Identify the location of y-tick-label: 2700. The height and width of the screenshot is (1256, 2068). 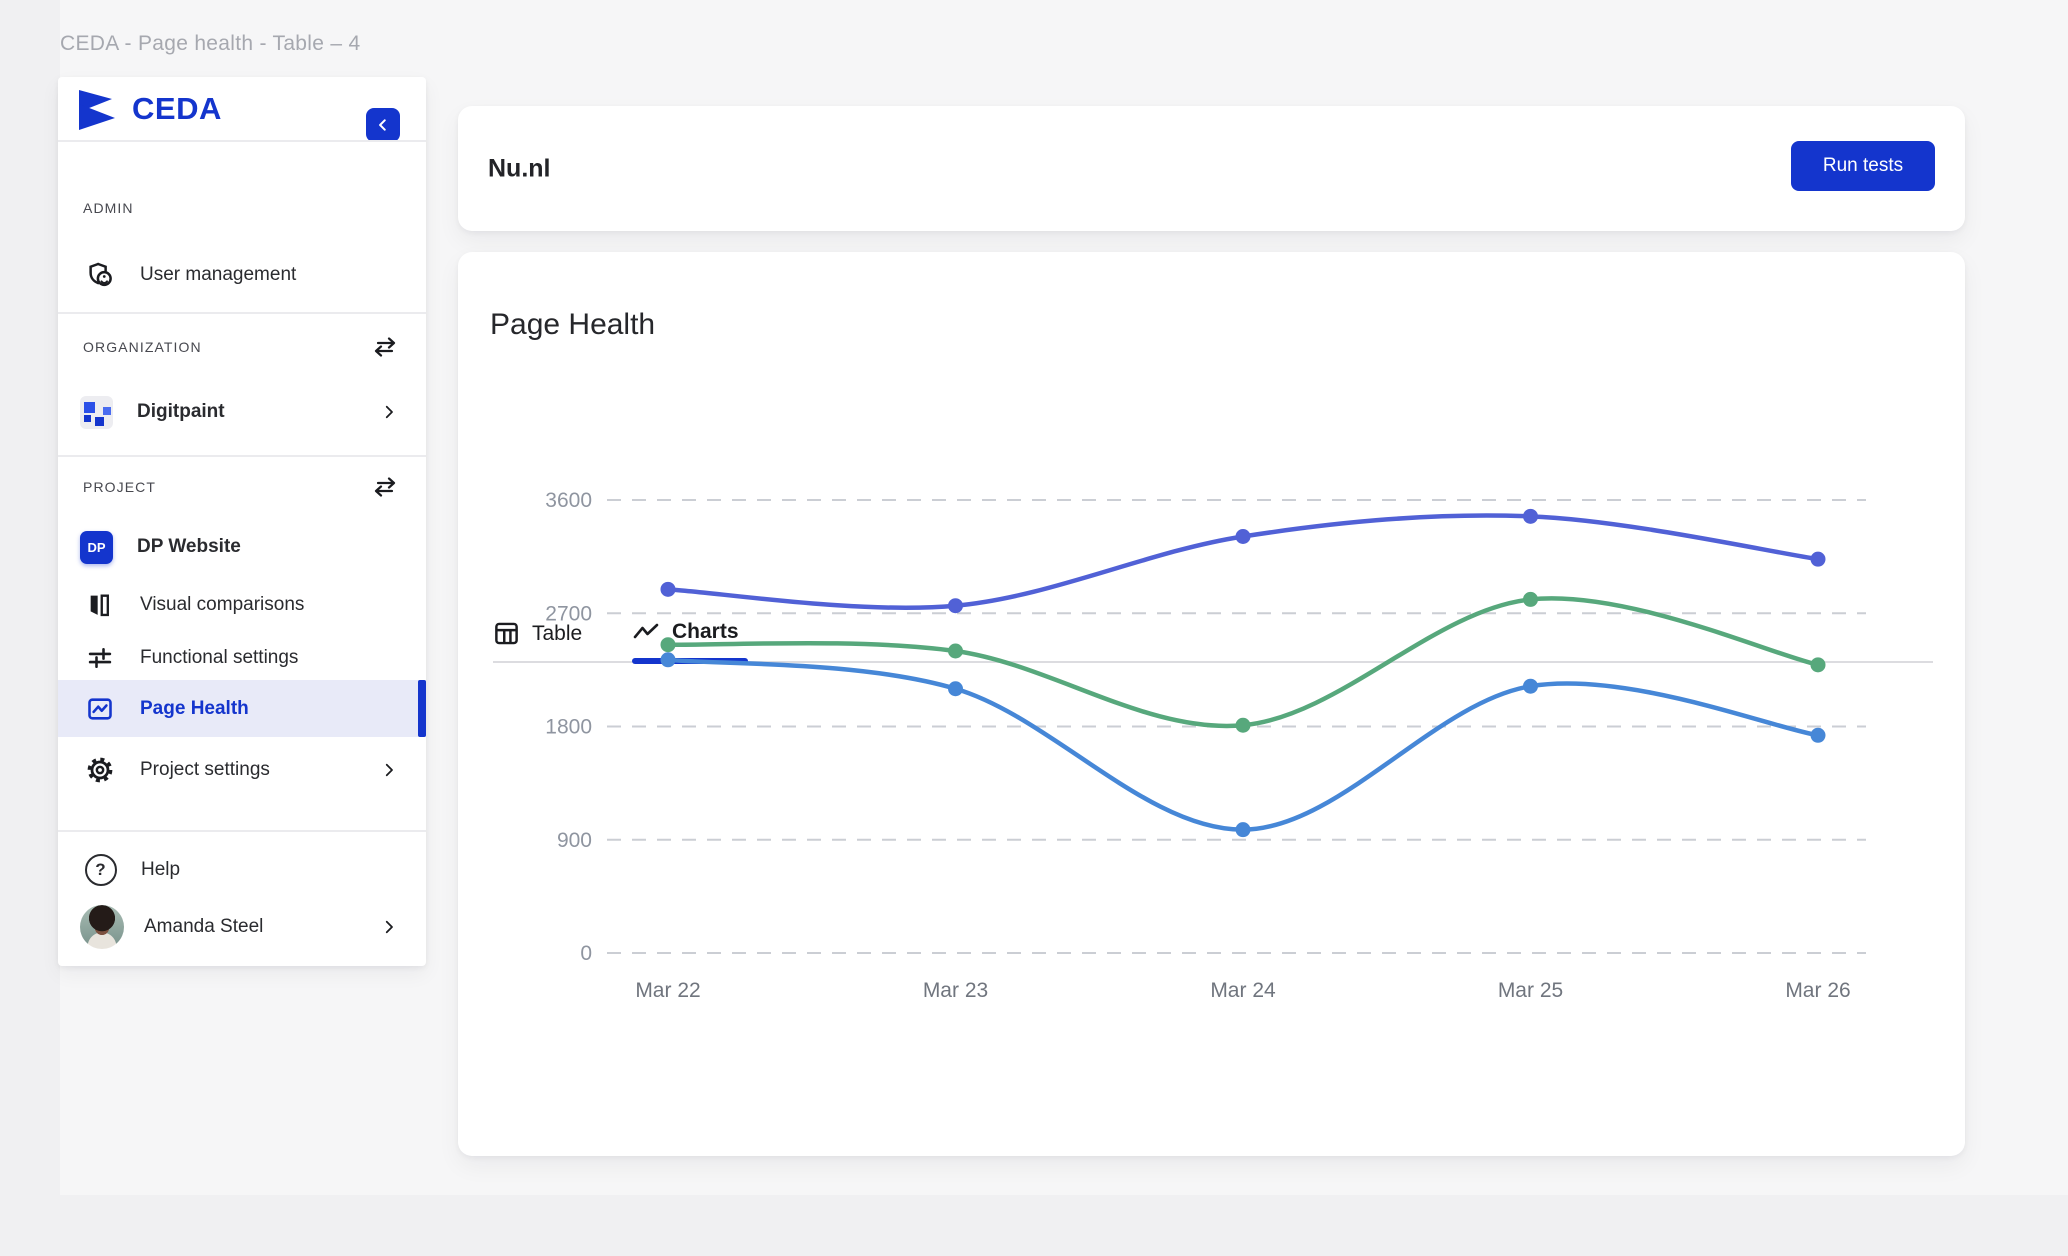
(568, 613).